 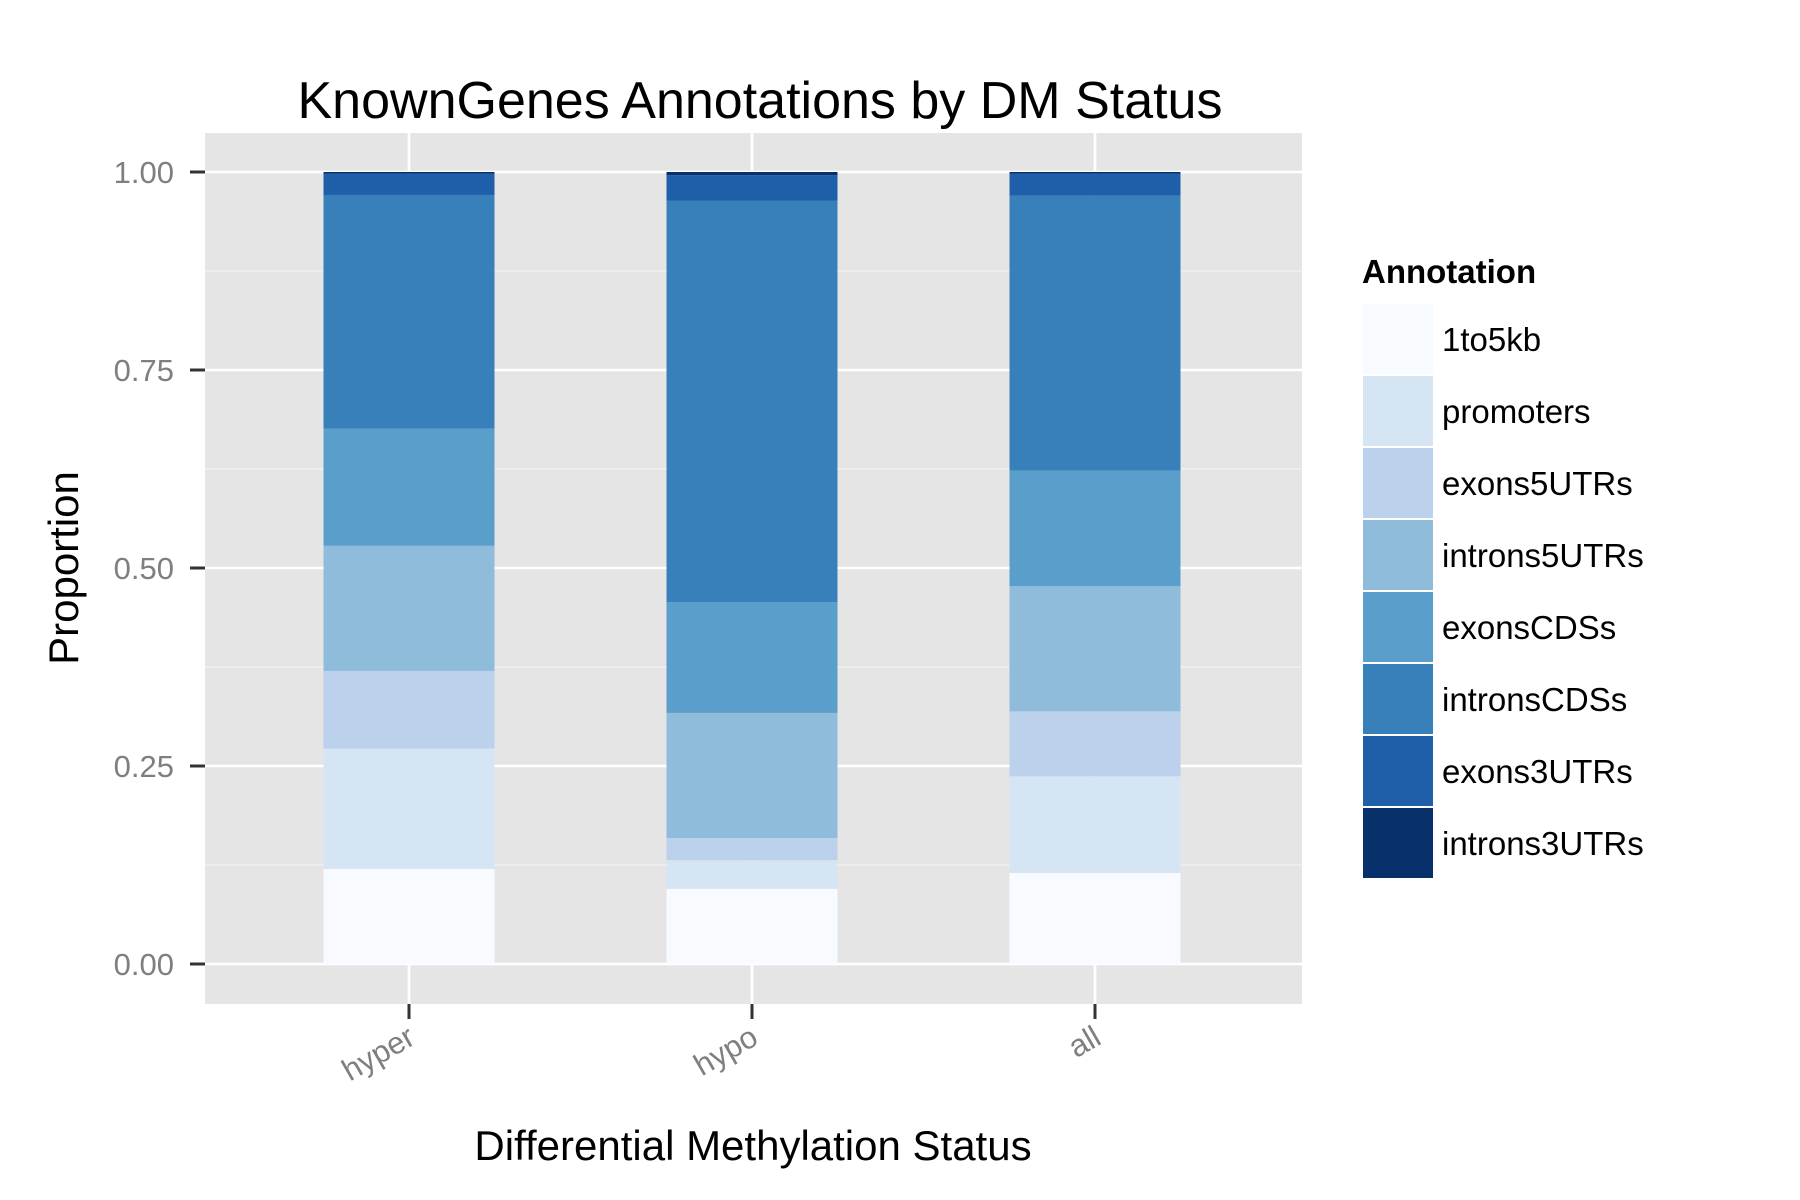 What do you see at coordinates (1084, 1042) in the screenshot?
I see `x-tick-label: all` at bounding box center [1084, 1042].